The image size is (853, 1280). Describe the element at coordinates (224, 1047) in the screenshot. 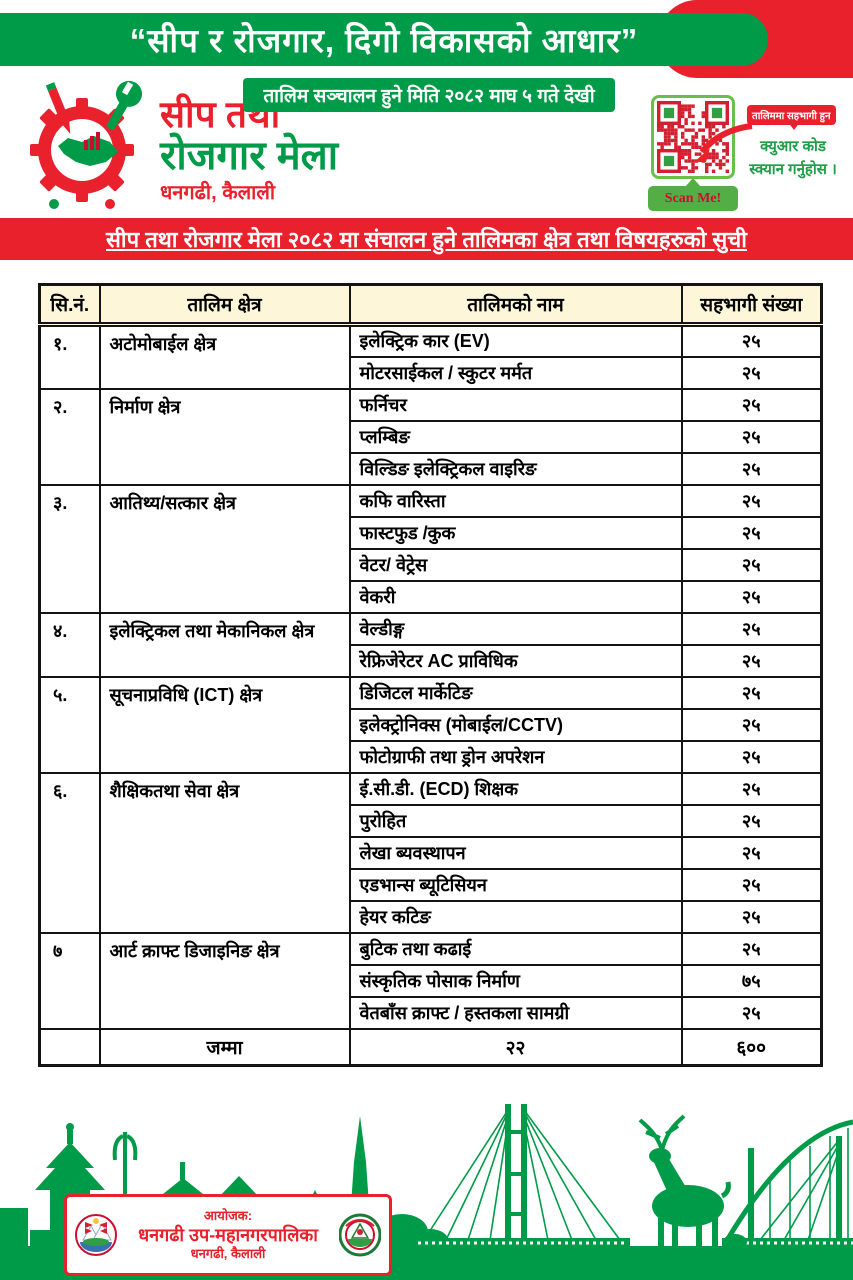

I see `total-label: जम्मा` at that location.